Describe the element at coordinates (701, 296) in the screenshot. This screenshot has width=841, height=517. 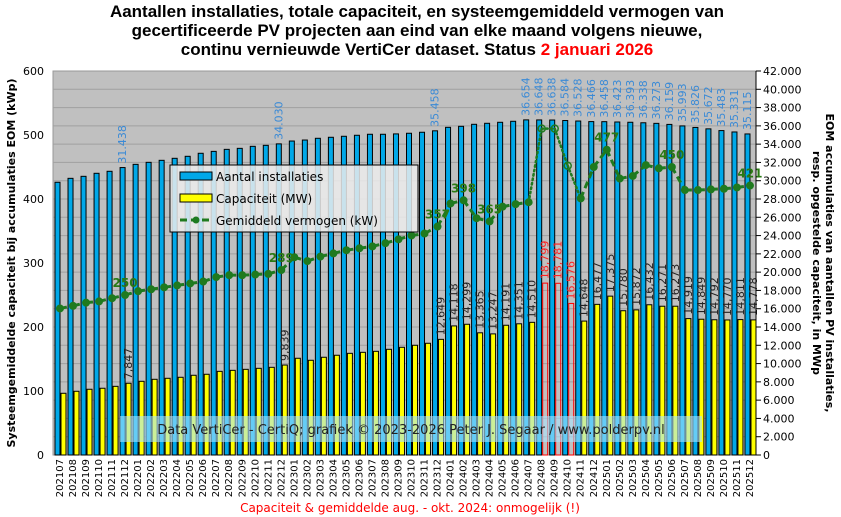
I see `capacity-data-label: 14,849` at that location.